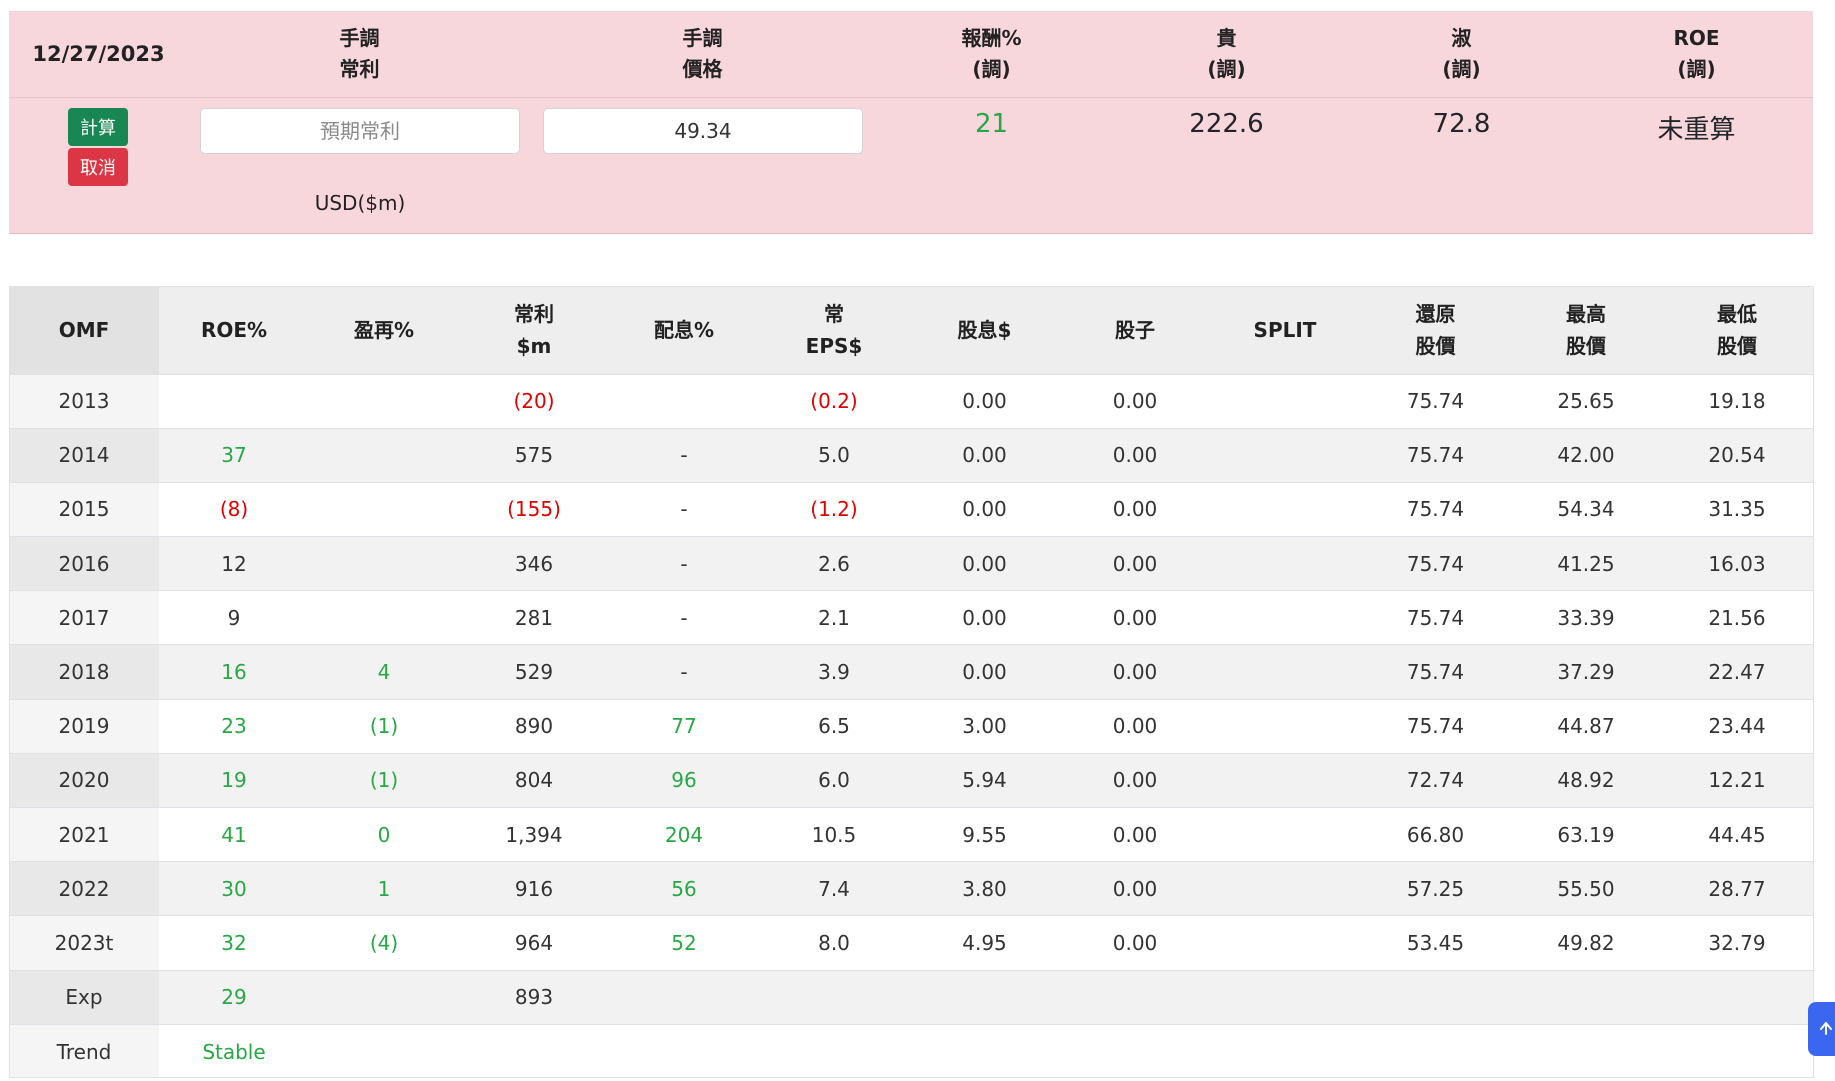 Image resolution: width=1835 pixels, height=1081 pixels. Describe the element at coordinates (1737, 942) in the screenshot. I see `table-cell: 32.79` at that location.